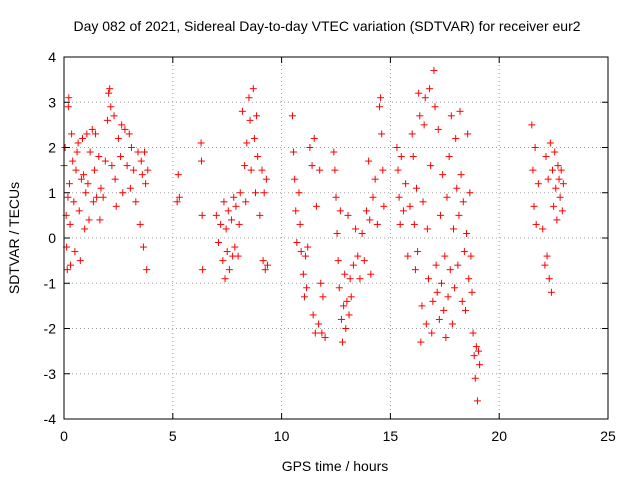 The width and height of the screenshot is (640, 480). I want to click on x-tick-label: 25, so click(608, 436).